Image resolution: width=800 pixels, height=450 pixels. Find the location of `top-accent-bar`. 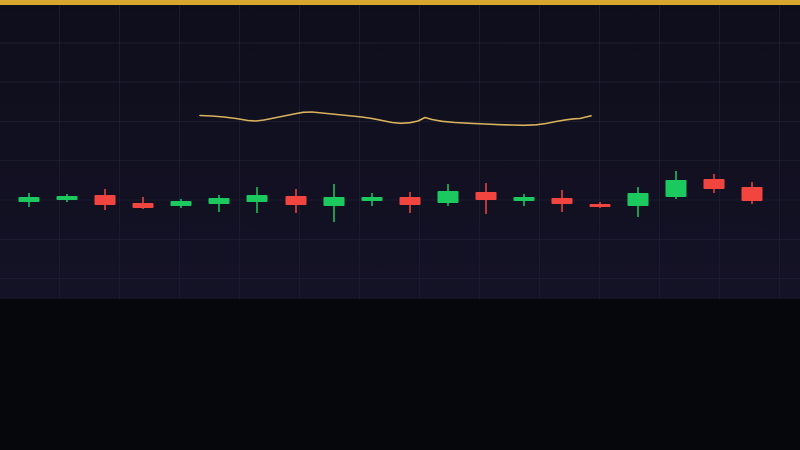

top-accent-bar is located at coordinates (400, 2).